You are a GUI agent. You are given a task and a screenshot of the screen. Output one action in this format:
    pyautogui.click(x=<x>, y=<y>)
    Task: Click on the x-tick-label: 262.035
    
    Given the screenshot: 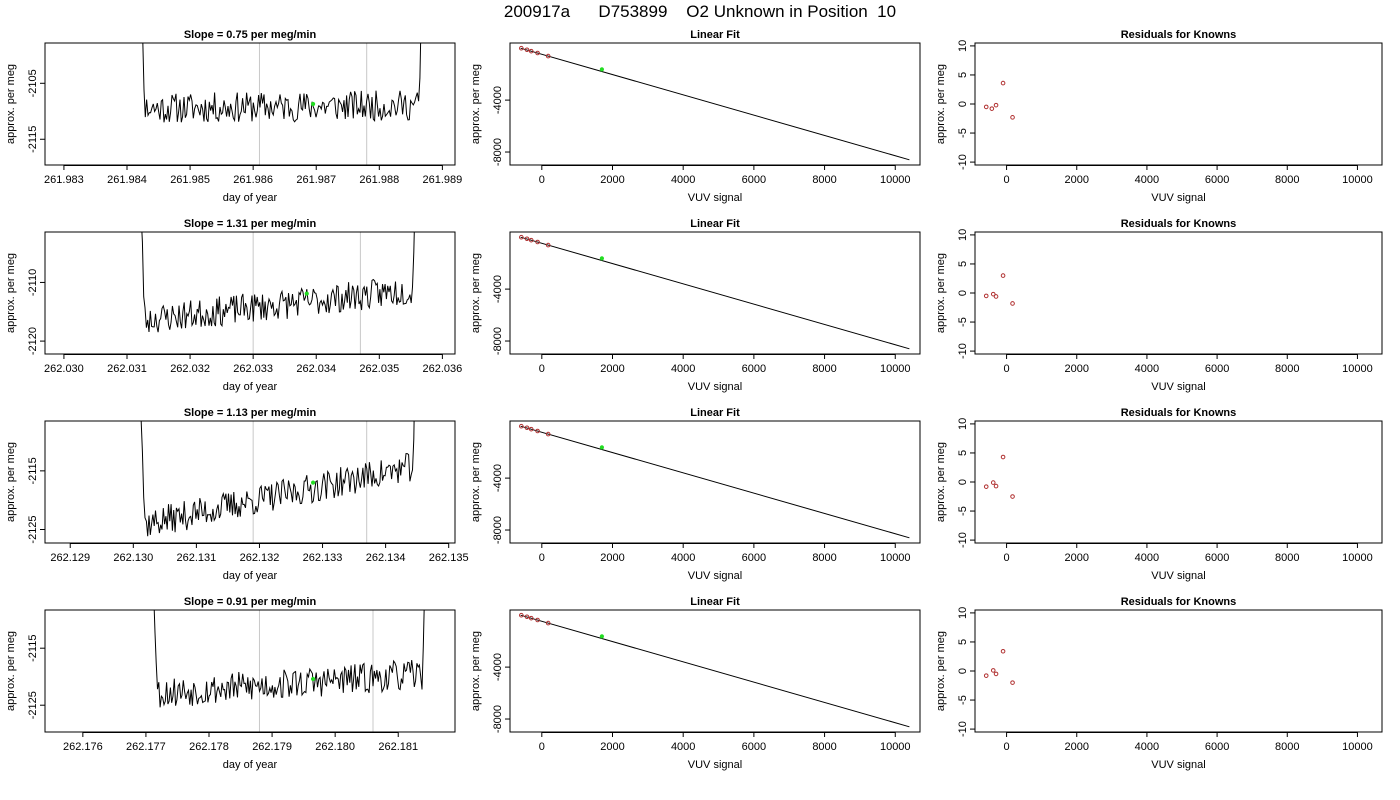 What is the action you would take?
    pyautogui.click(x=379, y=369)
    